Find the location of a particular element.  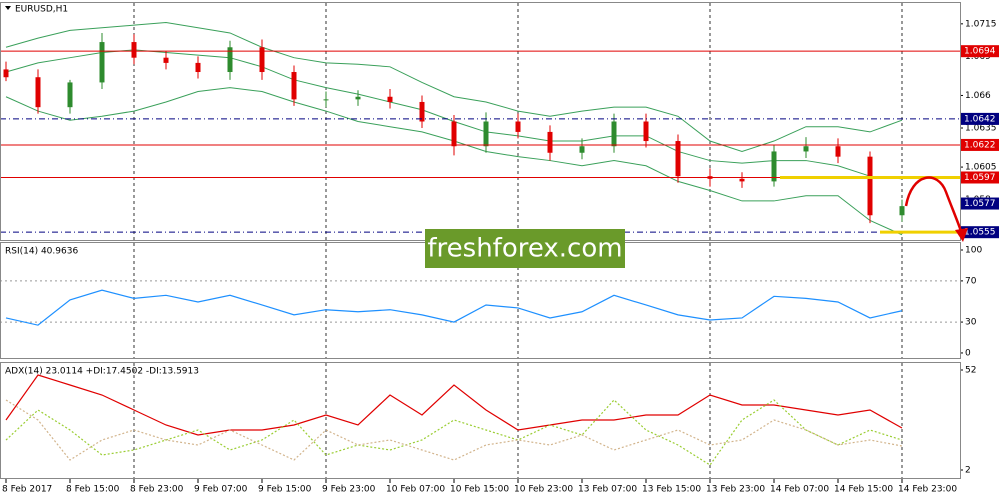

title-marker is located at coordinates (8, 8).